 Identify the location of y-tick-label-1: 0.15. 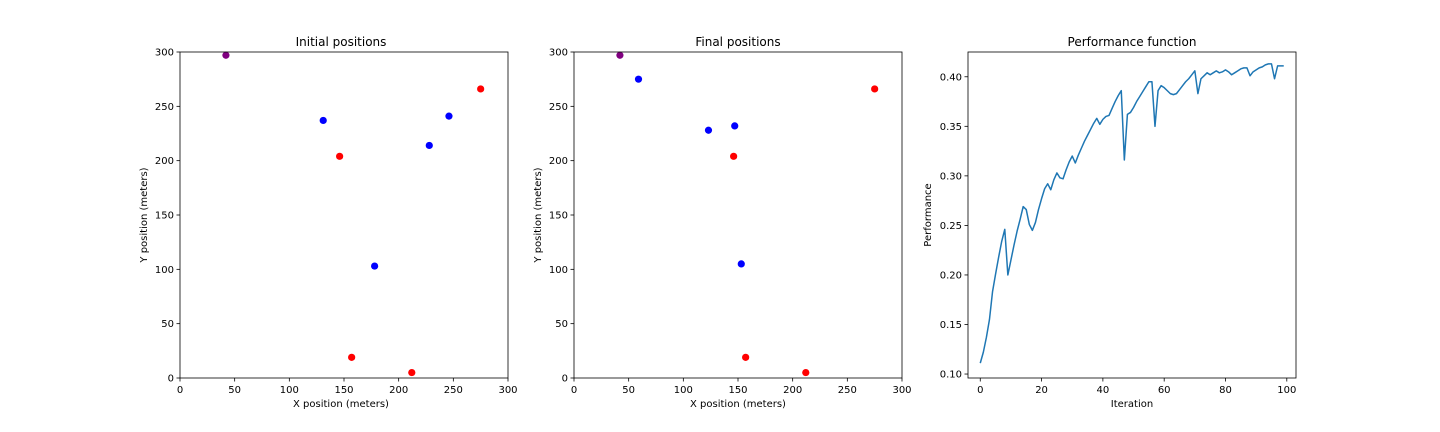
(951, 325).